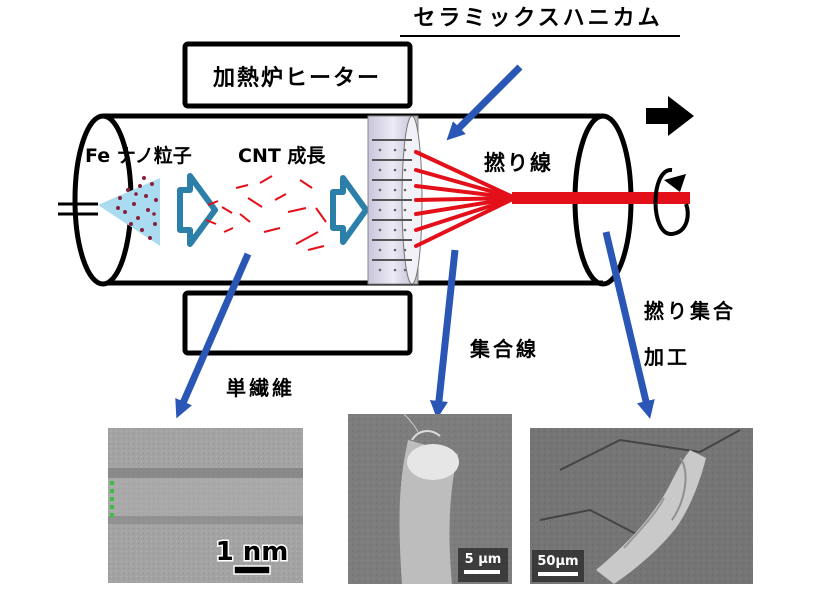 This screenshot has height=596, width=813. Describe the element at coordinates (282, 155) in the screenshot. I see `cnt-growth-label: CNT 成長` at that location.